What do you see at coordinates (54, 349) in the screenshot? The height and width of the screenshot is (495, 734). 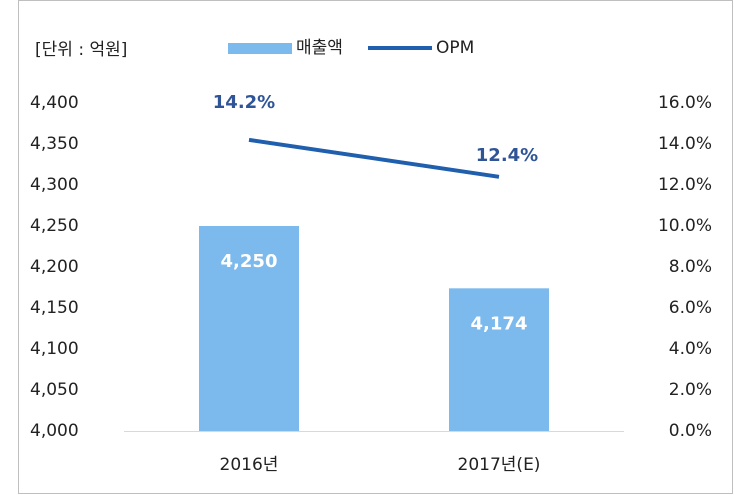 I see `y-tick-label: 4,100` at bounding box center [54, 349].